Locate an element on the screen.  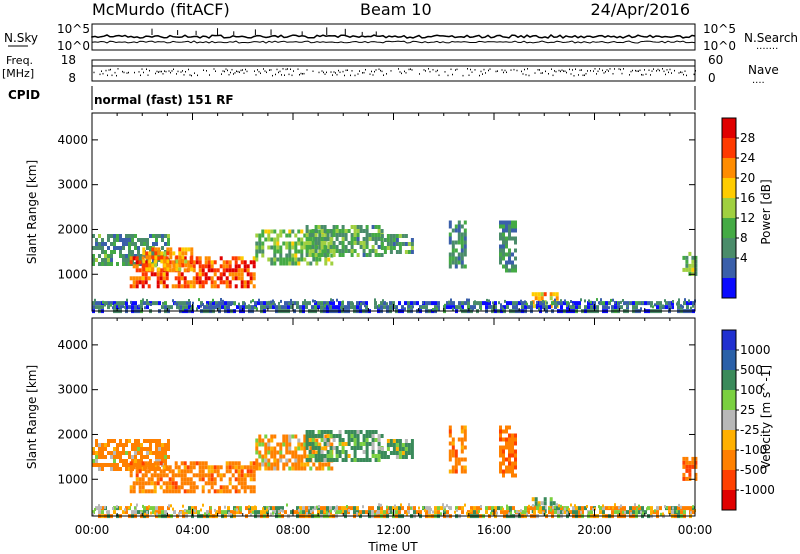
velocity-heatmap is located at coordinates (395, 472).